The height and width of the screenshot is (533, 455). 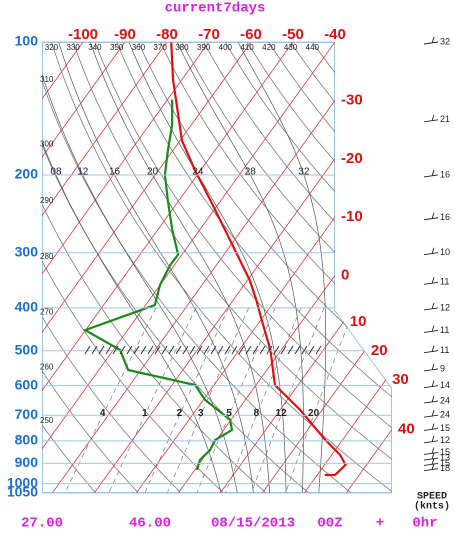 I want to click on dry-adiabat-label: 290, so click(x=47, y=200).